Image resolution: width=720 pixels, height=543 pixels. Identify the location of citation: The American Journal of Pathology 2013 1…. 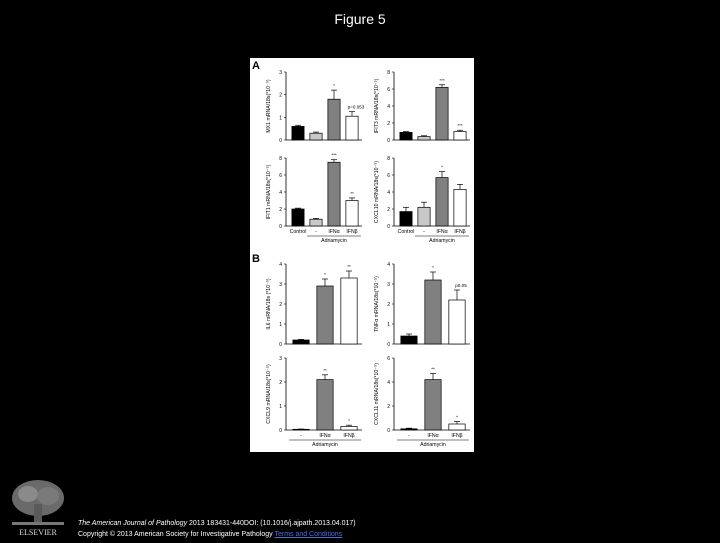
(217, 529).